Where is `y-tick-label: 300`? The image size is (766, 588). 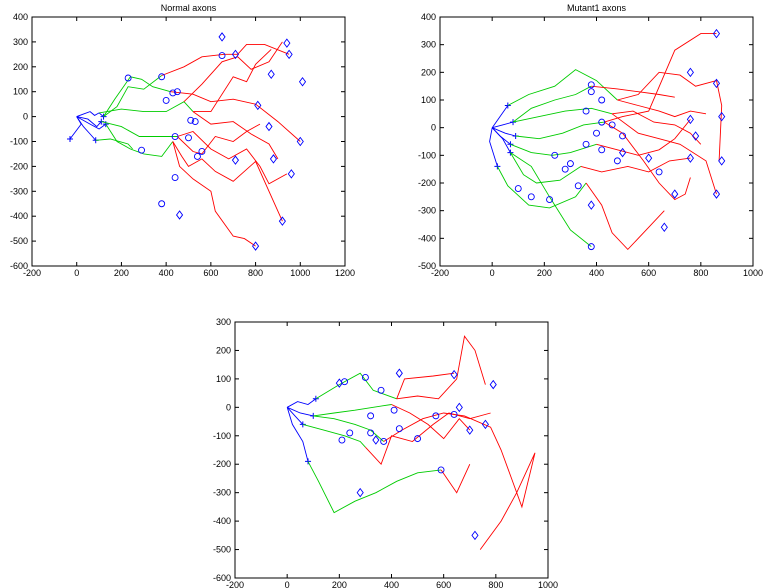 y-tick-label: 300 is located at coordinates (223, 322).